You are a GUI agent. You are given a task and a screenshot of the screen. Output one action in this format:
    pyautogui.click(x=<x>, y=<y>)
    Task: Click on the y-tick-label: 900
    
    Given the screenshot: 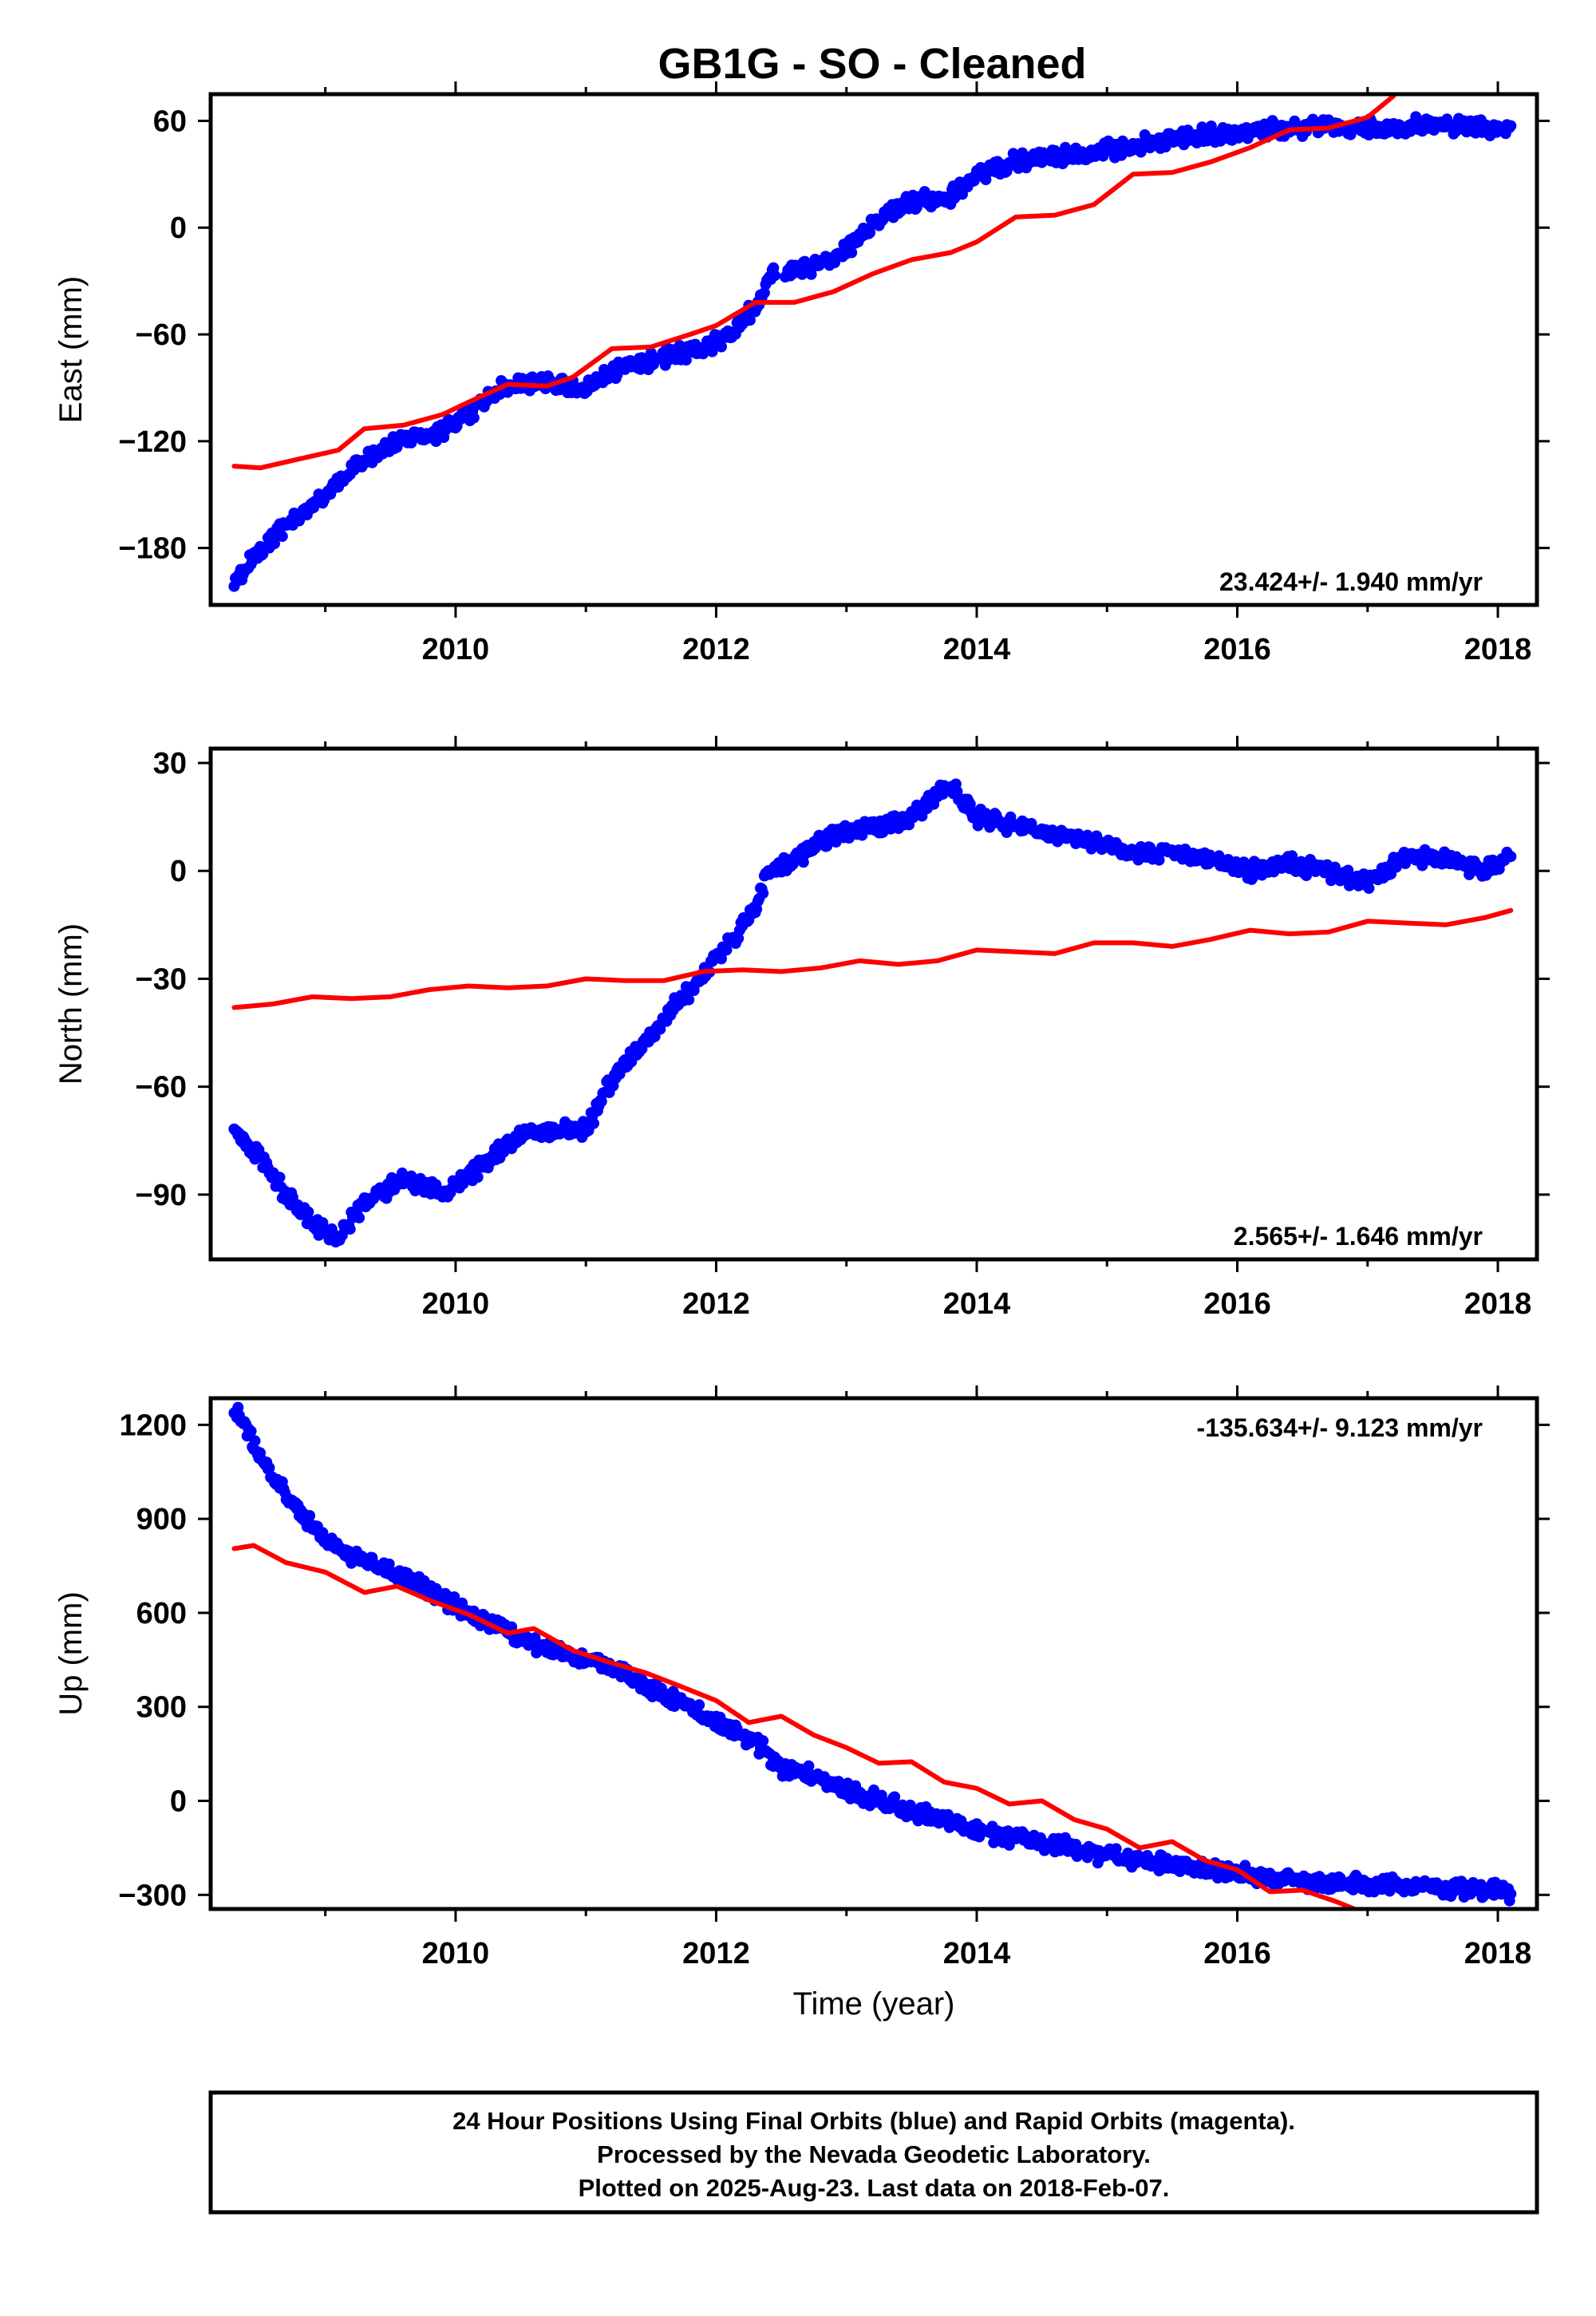 What is the action you would take?
    pyautogui.click(x=161, y=1519)
    